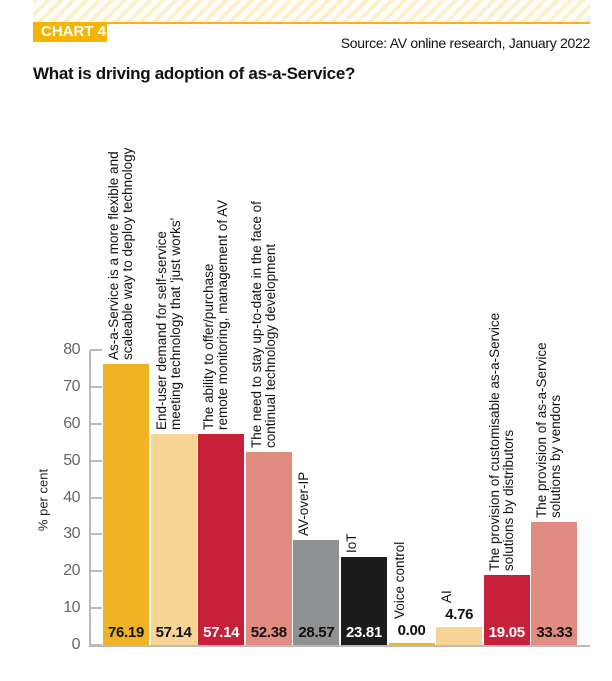 Image resolution: width=612 pixels, height=681 pixels. Describe the element at coordinates (411, 630) in the screenshot. I see `data-label: 0.00` at that location.